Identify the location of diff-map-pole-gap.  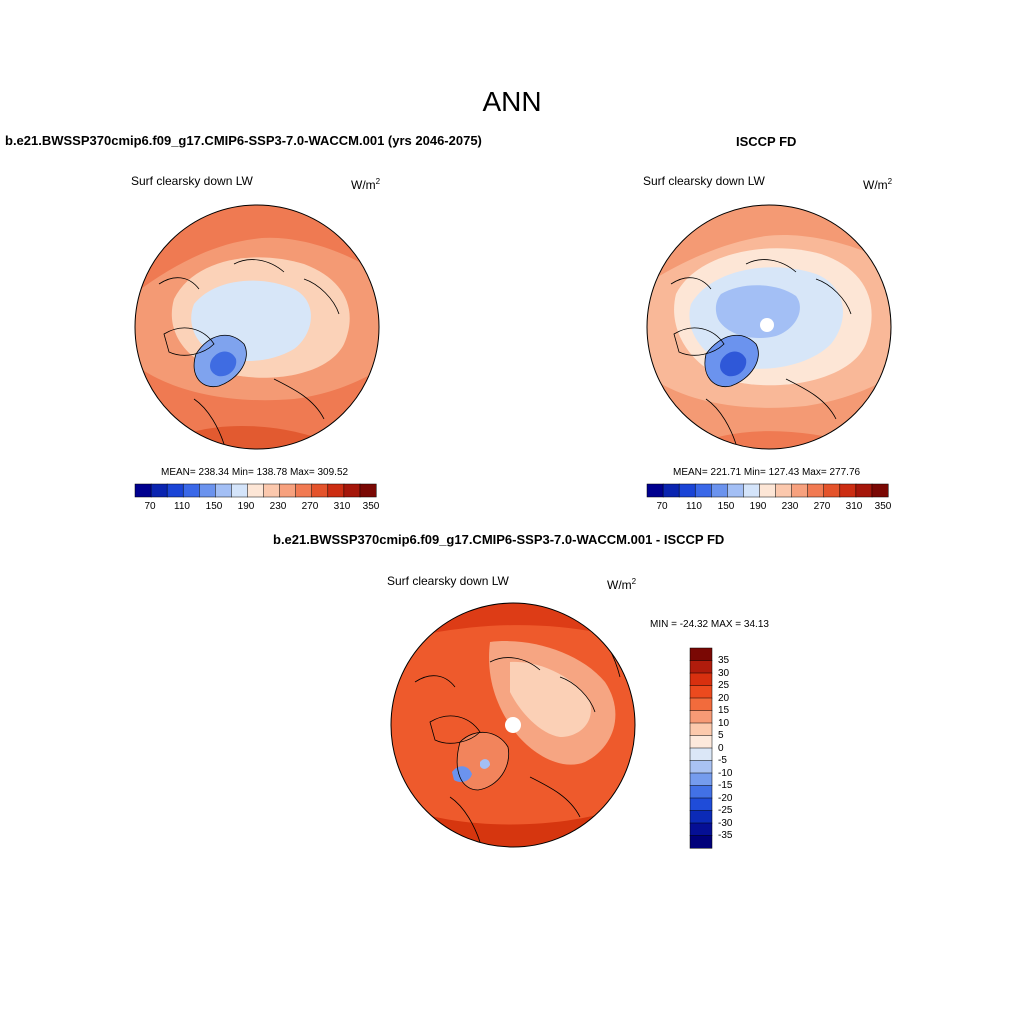
(513, 725).